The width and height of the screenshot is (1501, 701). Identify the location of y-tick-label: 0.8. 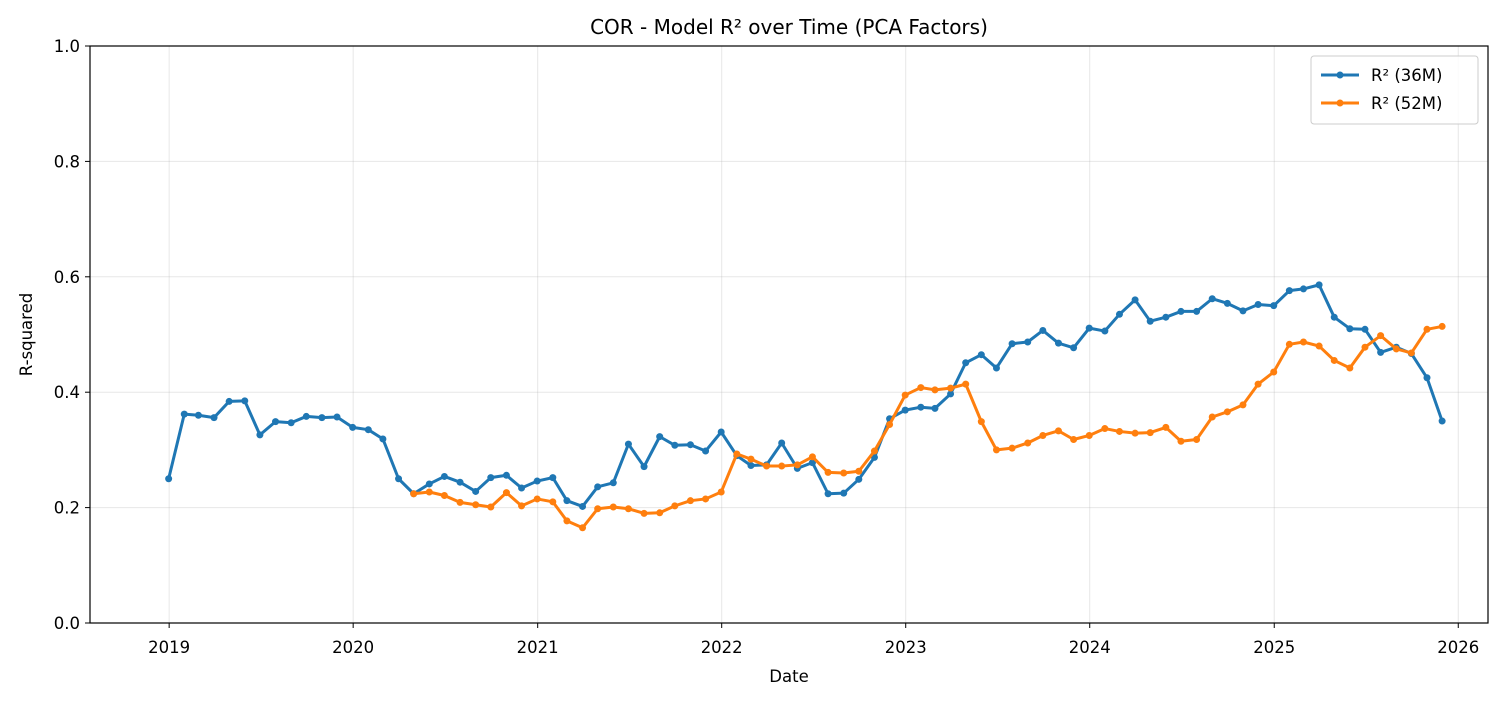
(67, 161).